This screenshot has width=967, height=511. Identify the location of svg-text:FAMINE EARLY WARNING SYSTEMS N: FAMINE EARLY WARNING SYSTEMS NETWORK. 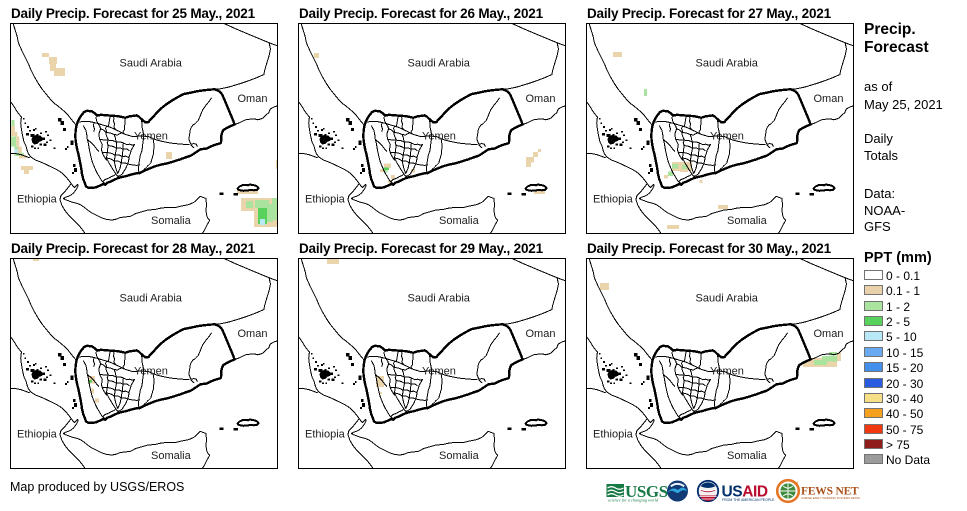
(831, 498).